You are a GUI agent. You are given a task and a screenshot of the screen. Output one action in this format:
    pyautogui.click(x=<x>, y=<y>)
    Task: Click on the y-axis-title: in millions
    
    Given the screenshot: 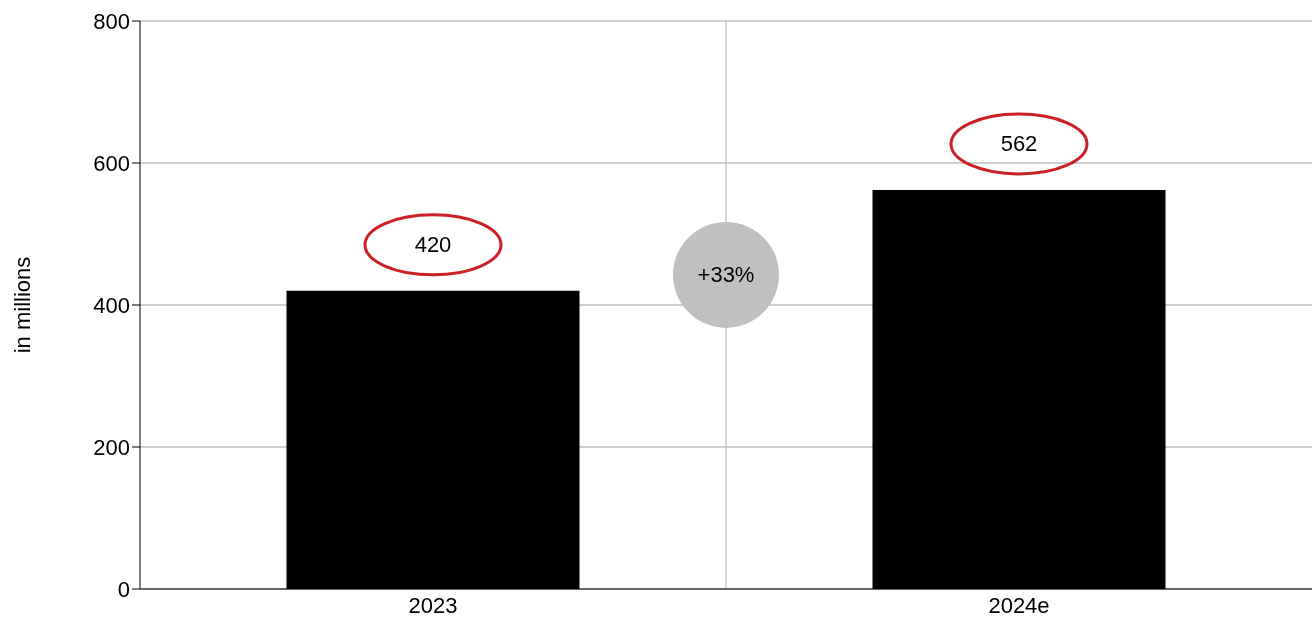 What is the action you would take?
    pyautogui.click(x=22, y=305)
    